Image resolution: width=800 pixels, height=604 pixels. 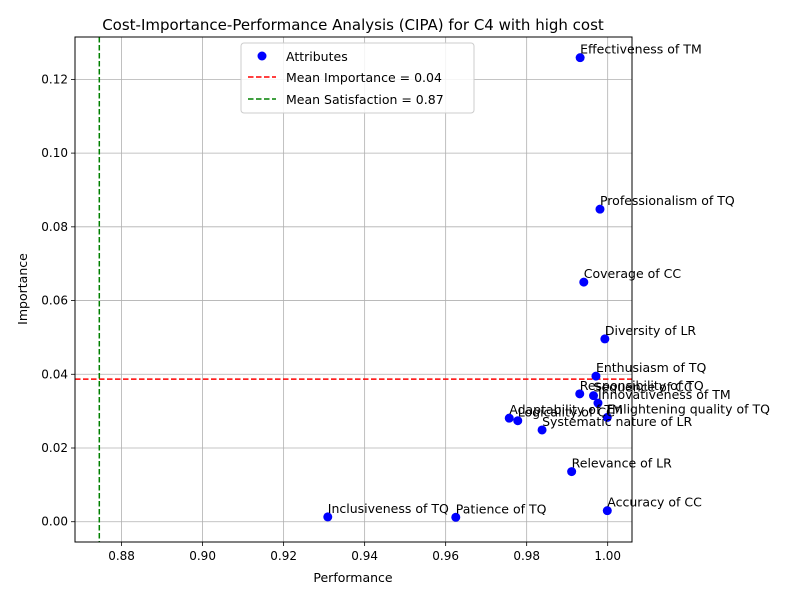 I want to click on point-label: Adaptability of TM, so click(x=566, y=409).